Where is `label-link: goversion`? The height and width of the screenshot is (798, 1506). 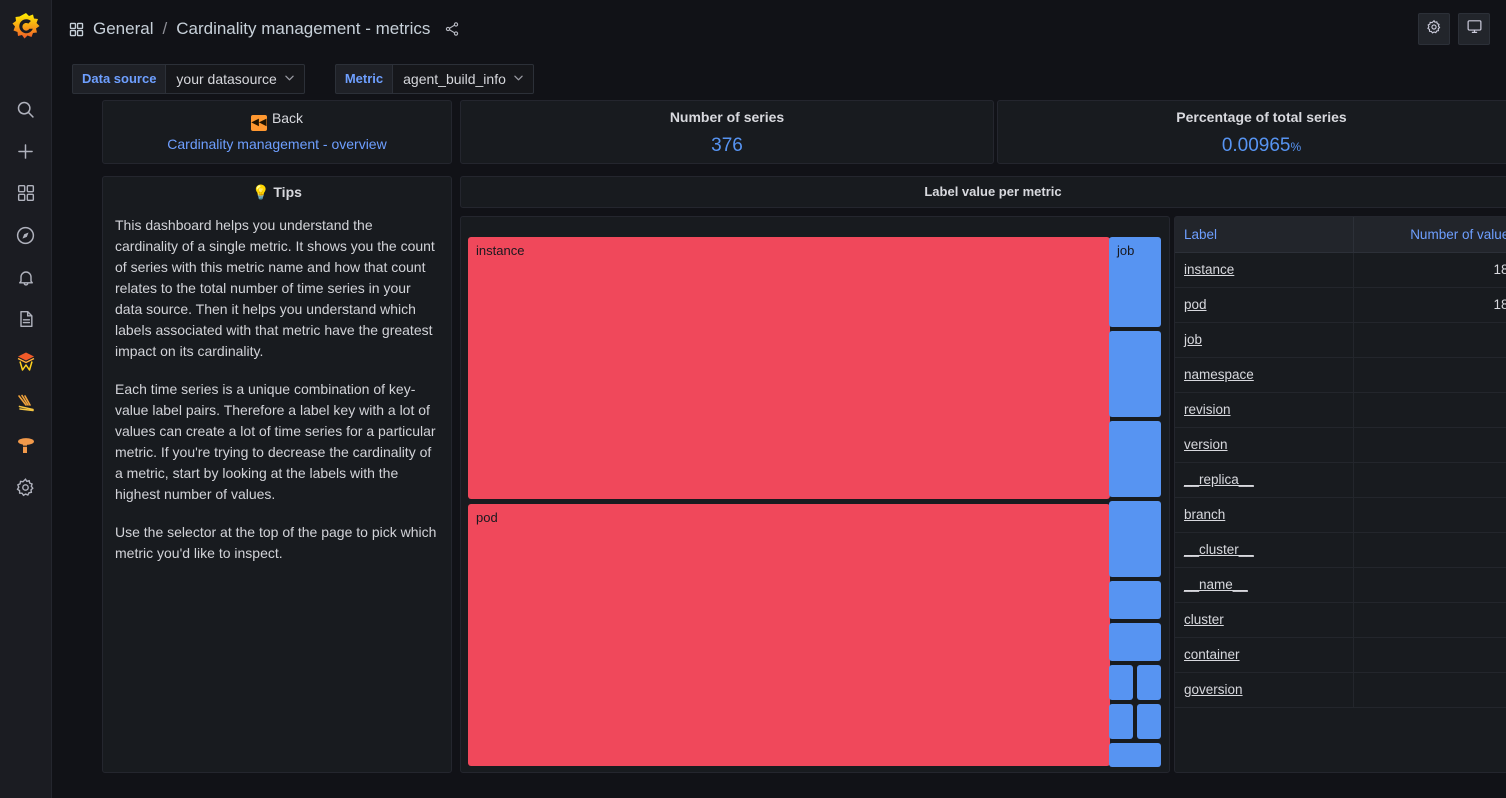
label-link: goversion is located at coordinates (1213, 689).